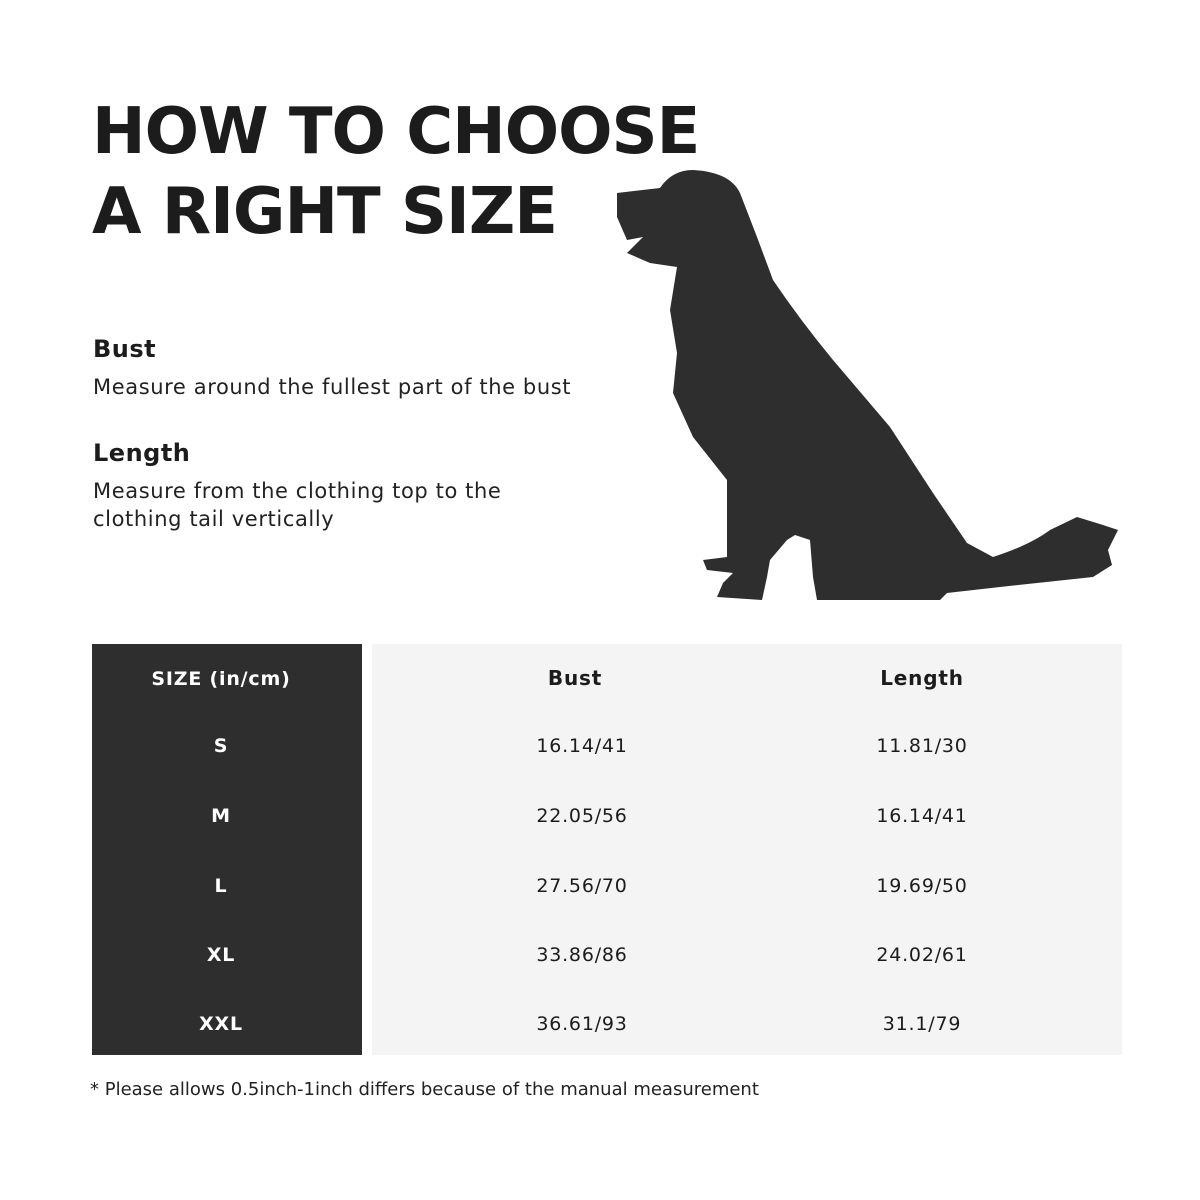 Image resolution: width=1200 pixels, height=1200 pixels. Describe the element at coordinates (221, 955) in the screenshot. I see `size-cell: XL` at that location.